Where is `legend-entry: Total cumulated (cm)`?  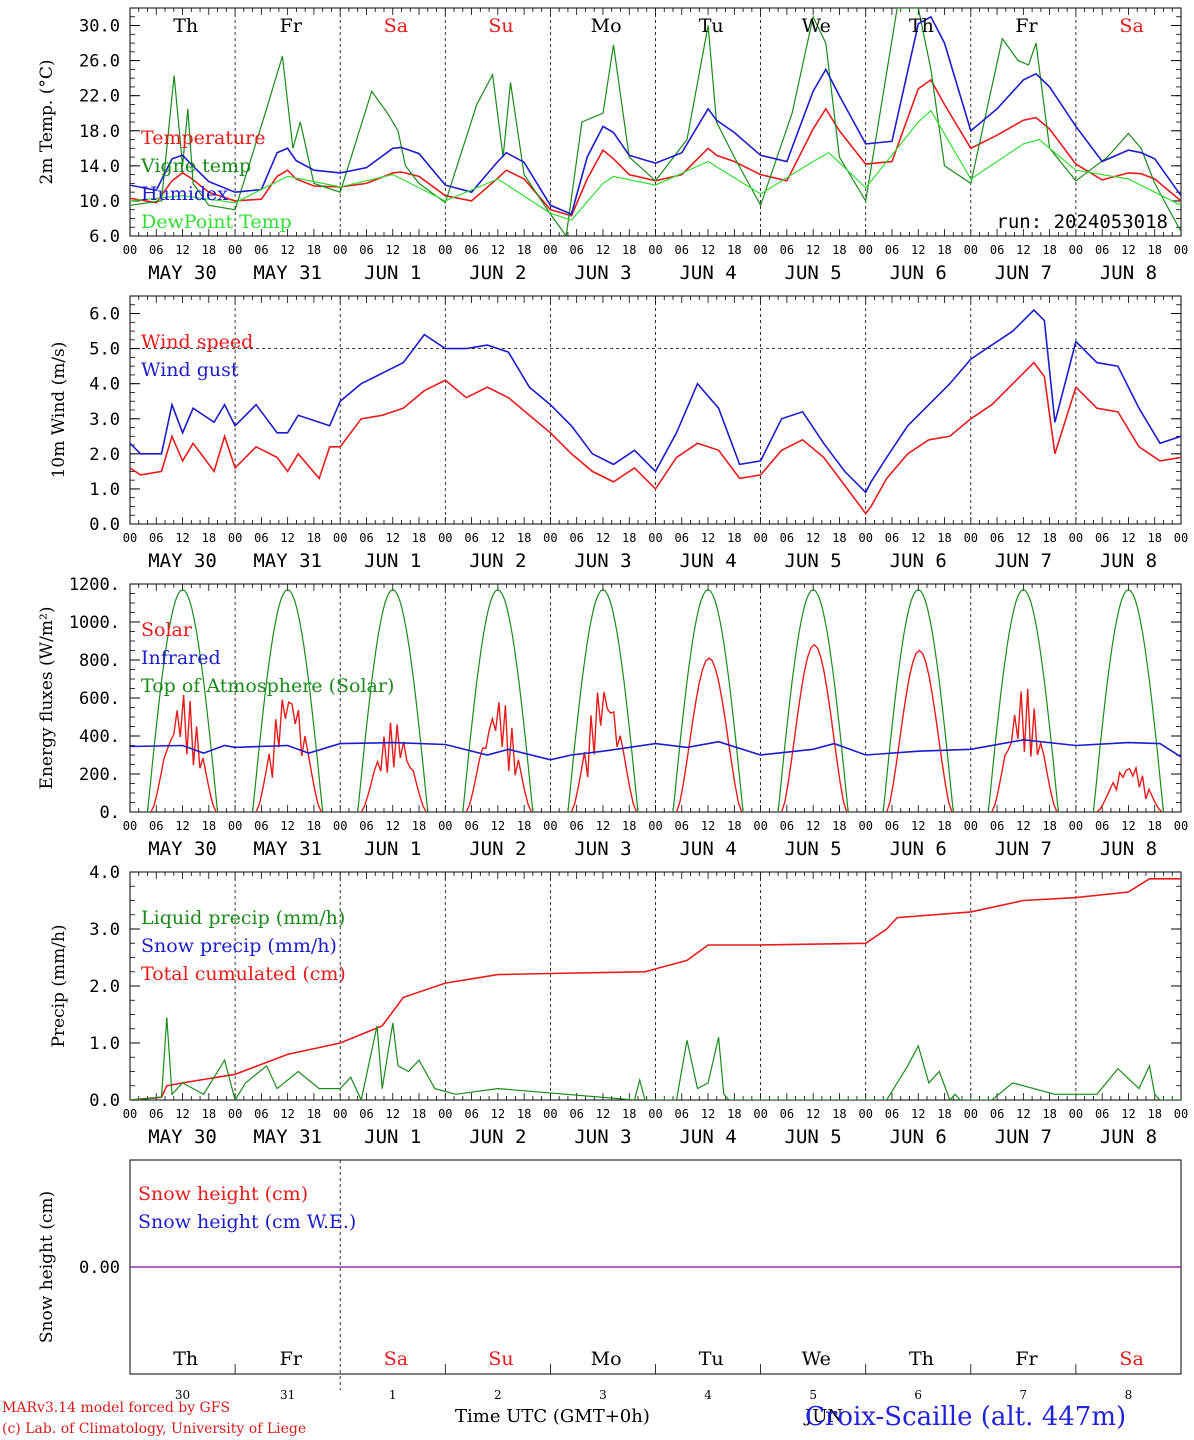 legend-entry: Total cumulated (cm) is located at coordinates (243, 974).